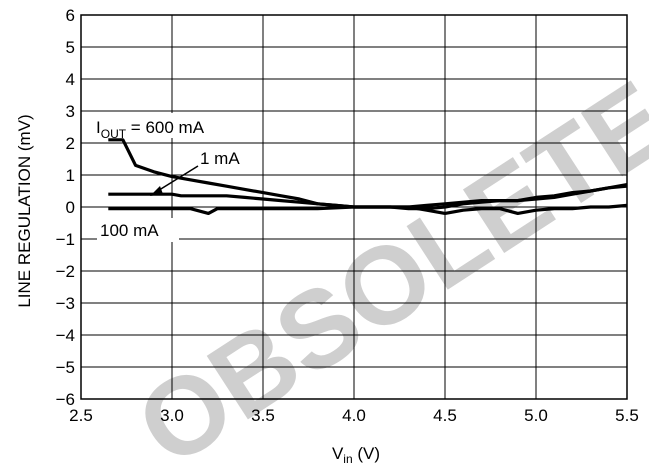 The image size is (649, 467). I want to click on annotation-1ma-bg, so click(220, 158).